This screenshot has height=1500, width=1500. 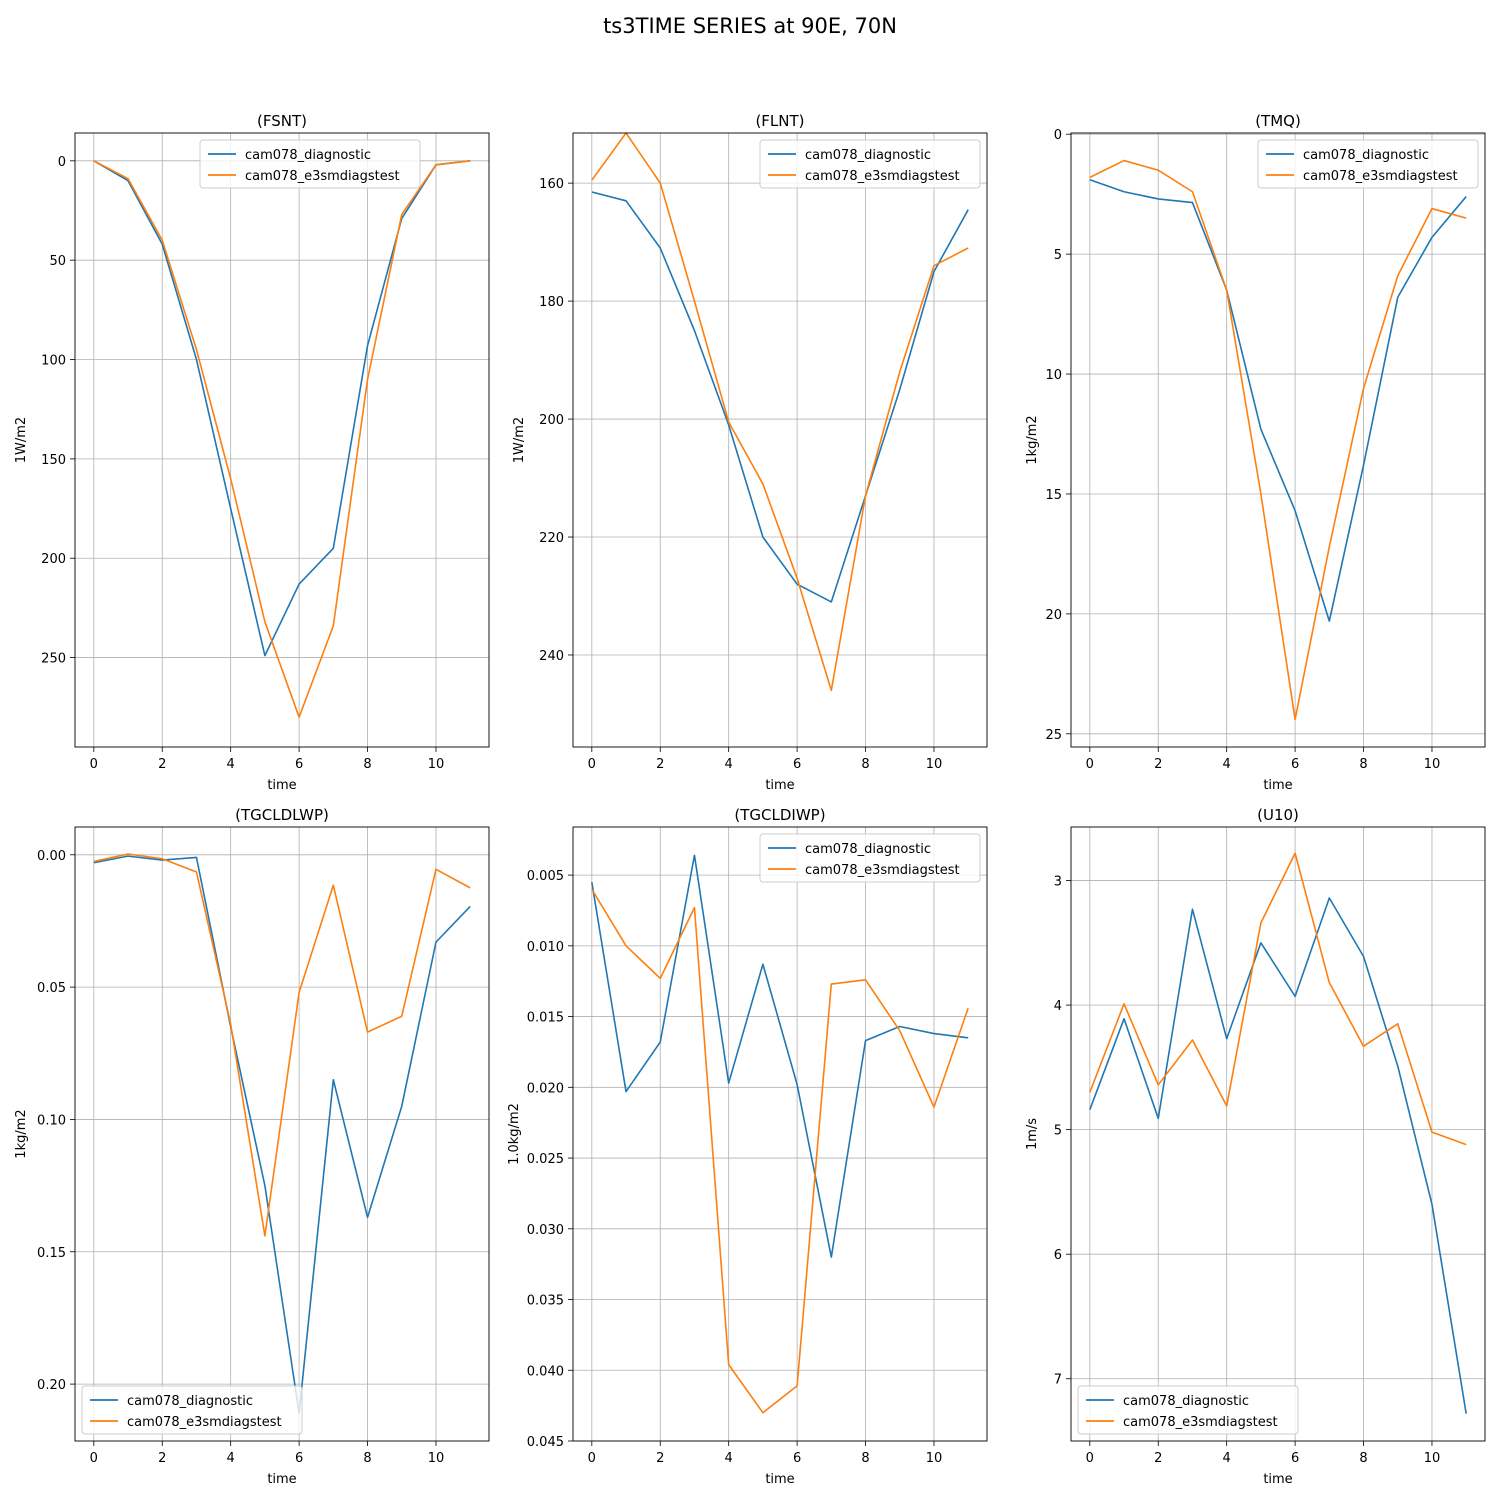 I want to click on y-tick-label: 100, so click(x=53, y=361).